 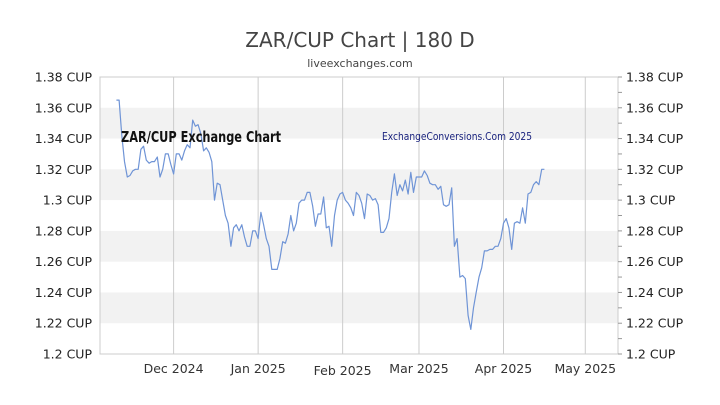 What do you see at coordinates (201, 137) in the screenshot?
I see `watermark-title: ZAR/CUP Exchange Chart` at bounding box center [201, 137].